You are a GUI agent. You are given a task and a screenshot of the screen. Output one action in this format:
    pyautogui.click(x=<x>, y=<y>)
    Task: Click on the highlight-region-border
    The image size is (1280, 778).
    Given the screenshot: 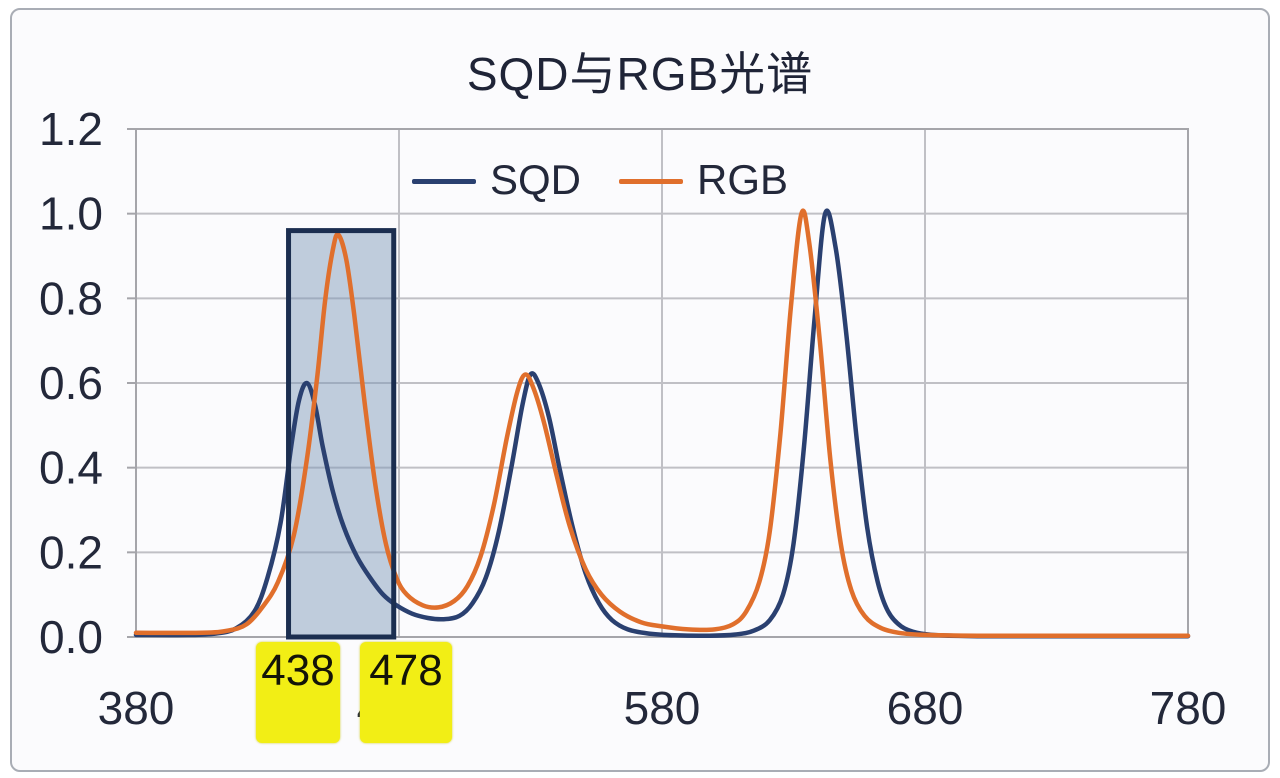 What is the action you would take?
    pyautogui.click(x=341, y=434)
    